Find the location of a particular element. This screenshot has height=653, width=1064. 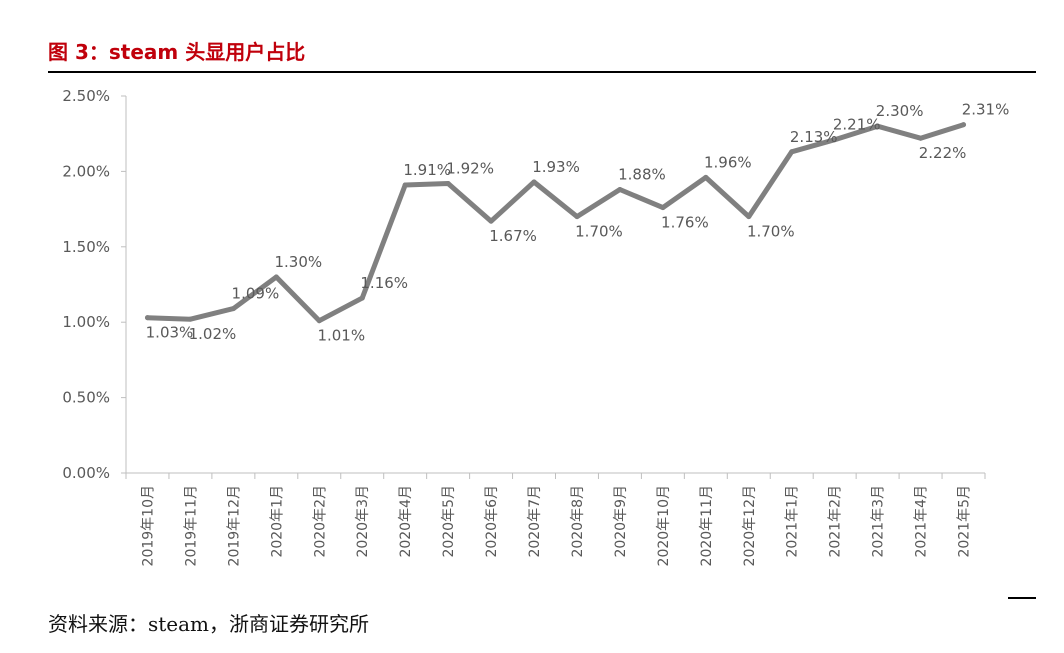

bottom-rule is located at coordinates (1022, 598).